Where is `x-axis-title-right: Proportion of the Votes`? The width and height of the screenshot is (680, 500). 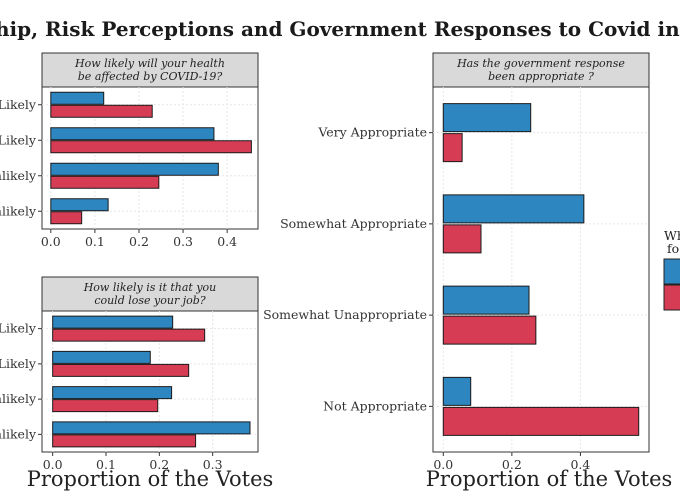
x-axis-title-right: Proportion of the Votes is located at coordinates (549, 479).